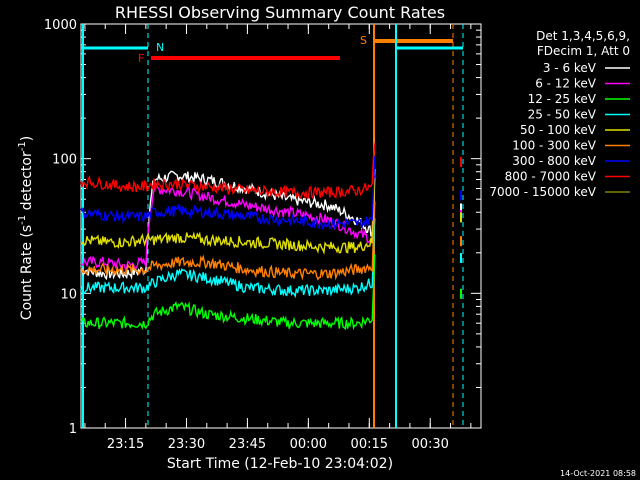 The width and height of the screenshot is (640, 480). I want to click on x-tick-label: 23:45, so click(247, 444).